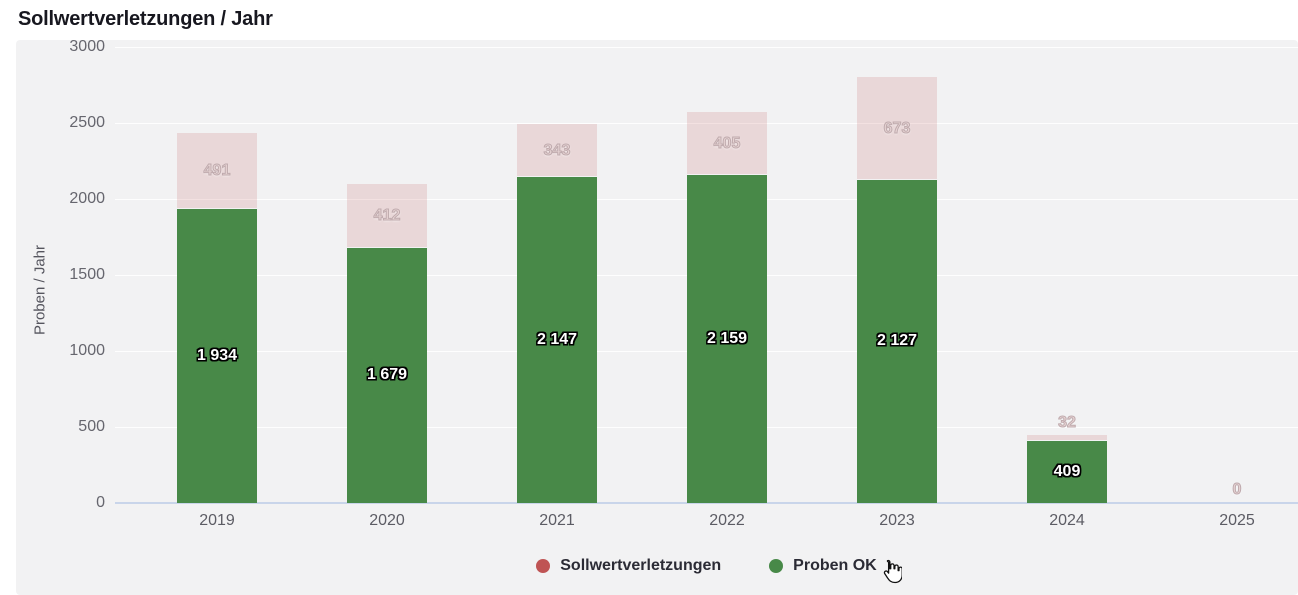 This screenshot has height=595, width=1298. I want to click on x-axis-labels: 2019 2020 2021 2022 2023 2024 2025, so click(715, 521).